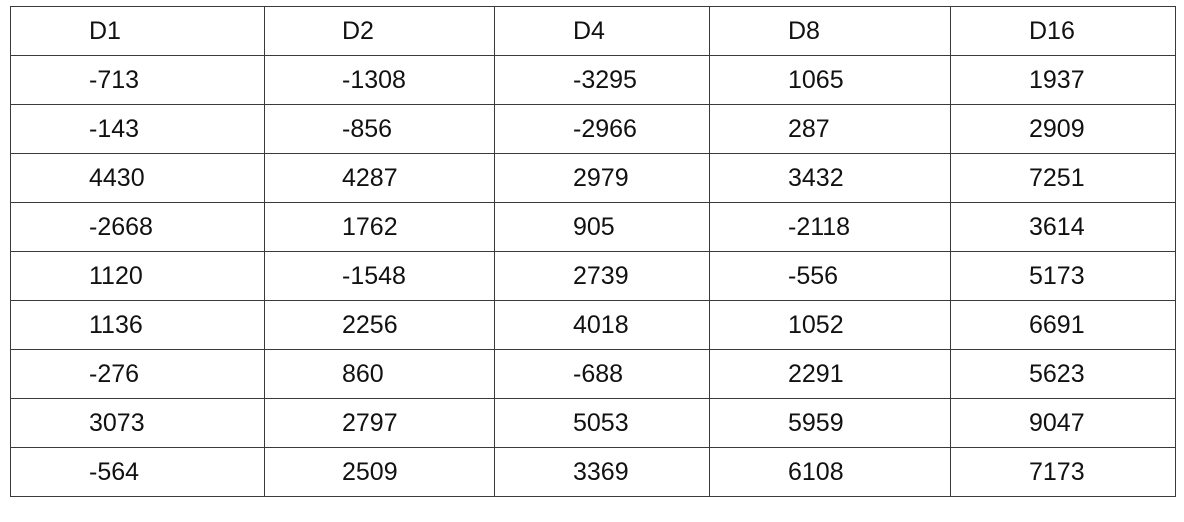 Image resolution: width=1184 pixels, height=522 pixels. I want to click on table-row: 1136 2256 4018 1052 6691, so click(593, 325).